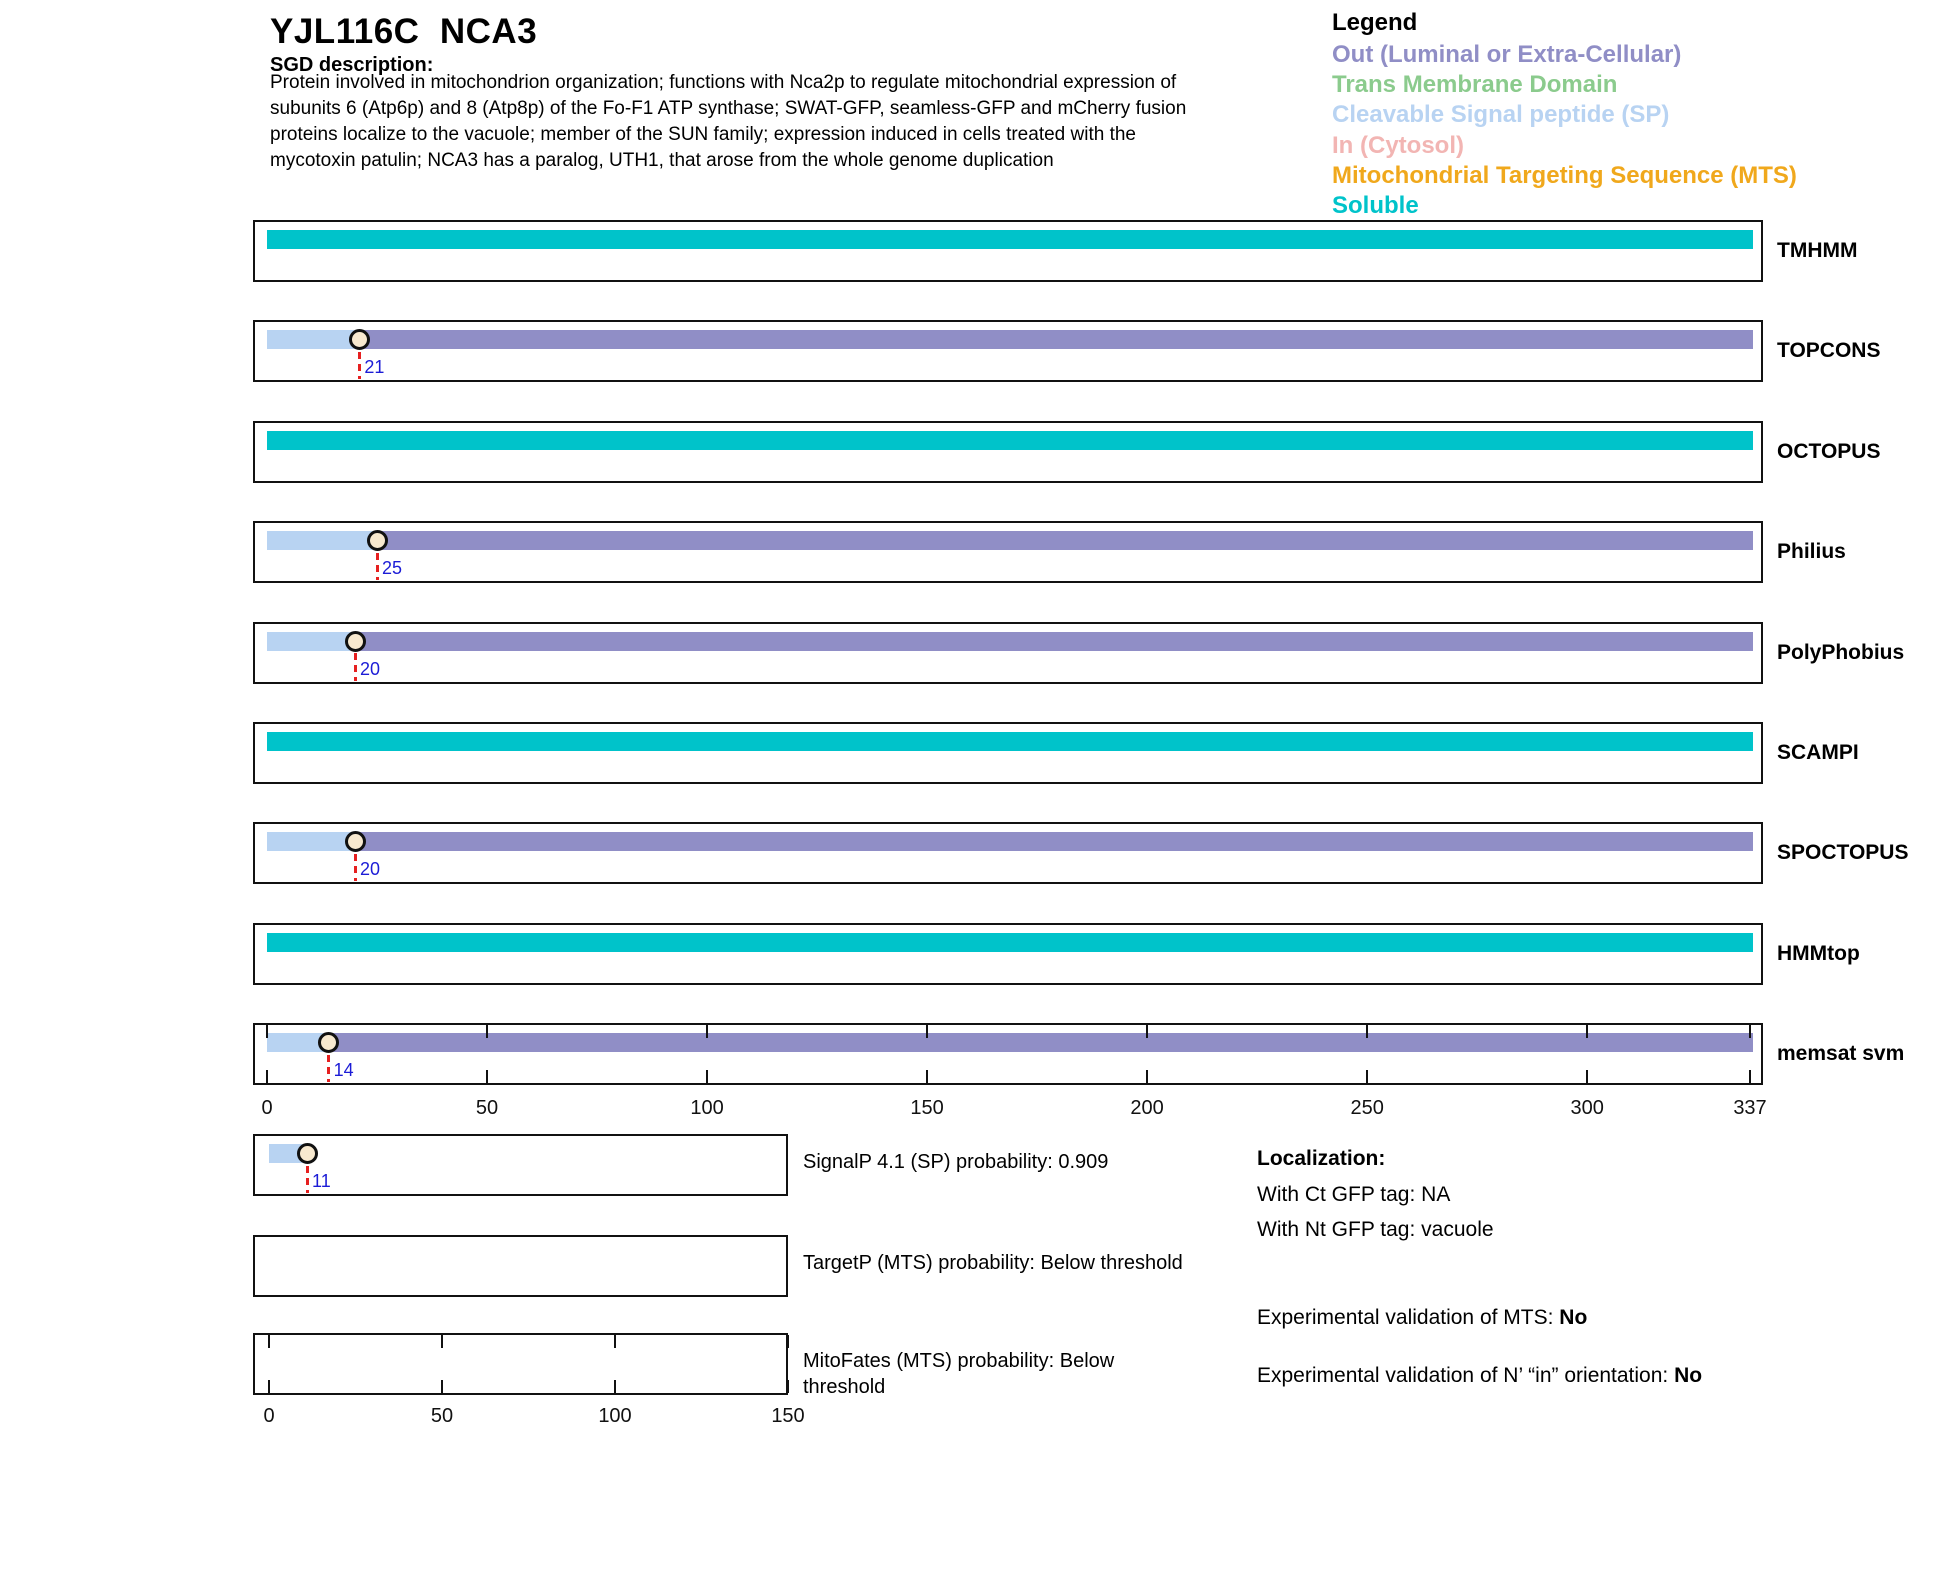 The height and width of the screenshot is (1573, 1950). What do you see at coordinates (1408, 1317) in the screenshot?
I see `mts-validation-label: Experimental validation of MTS:` at bounding box center [1408, 1317].